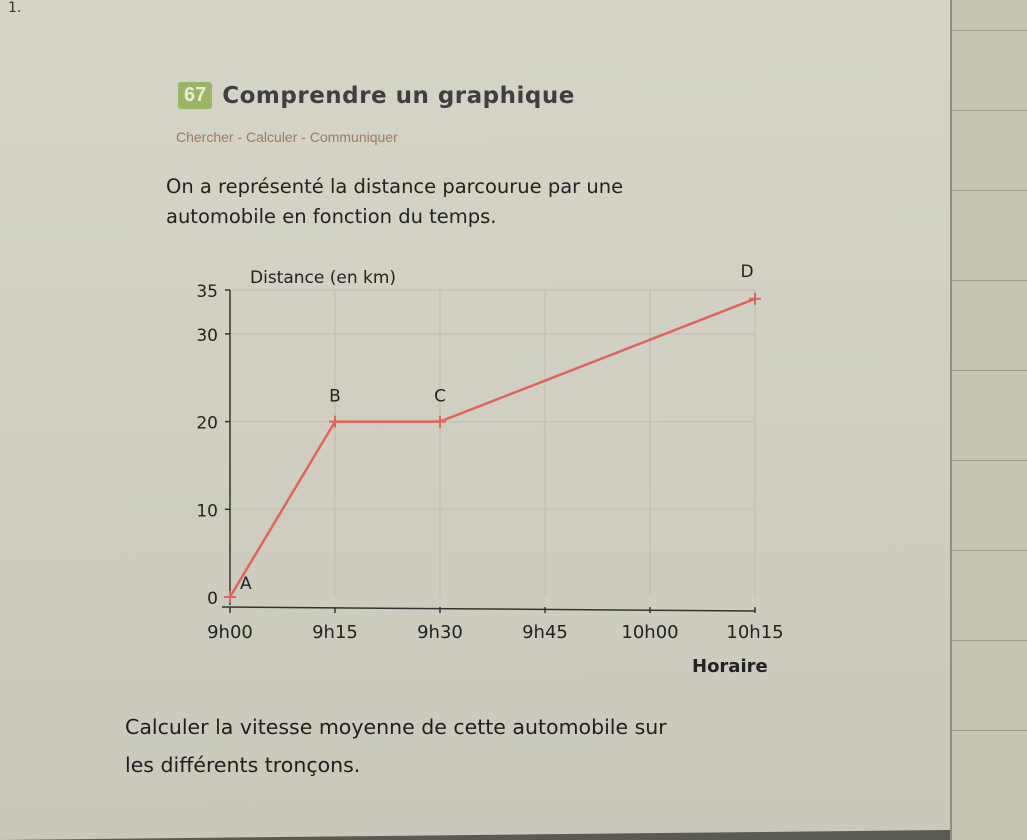  Describe the element at coordinates (335, 632) in the screenshot. I see `x-tick-label: 9h15` at that location.